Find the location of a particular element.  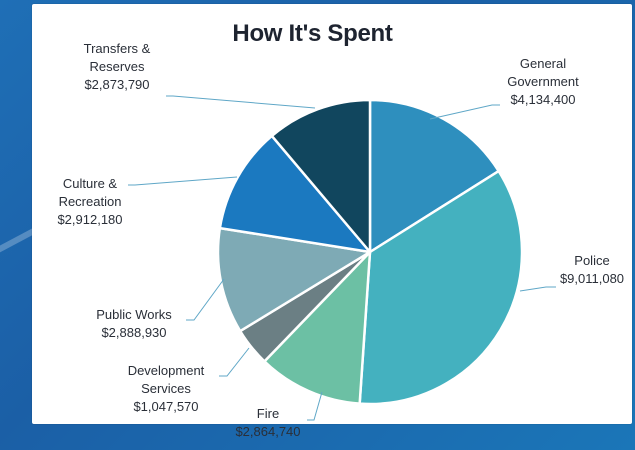

label-development-services-line1: Development is located at coordinates (166, 370).